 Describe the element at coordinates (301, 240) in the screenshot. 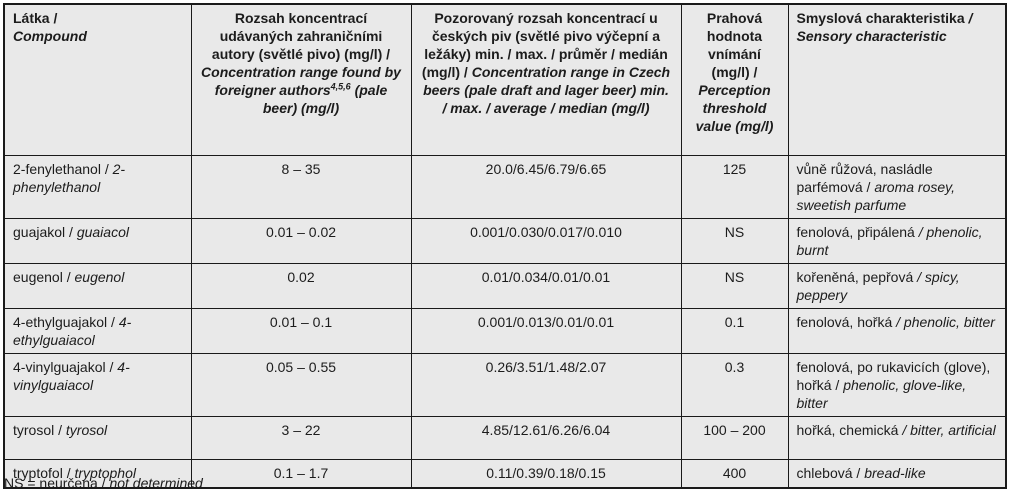

I see `cell-foreign-range: 0.01 – 0.02` at that location.